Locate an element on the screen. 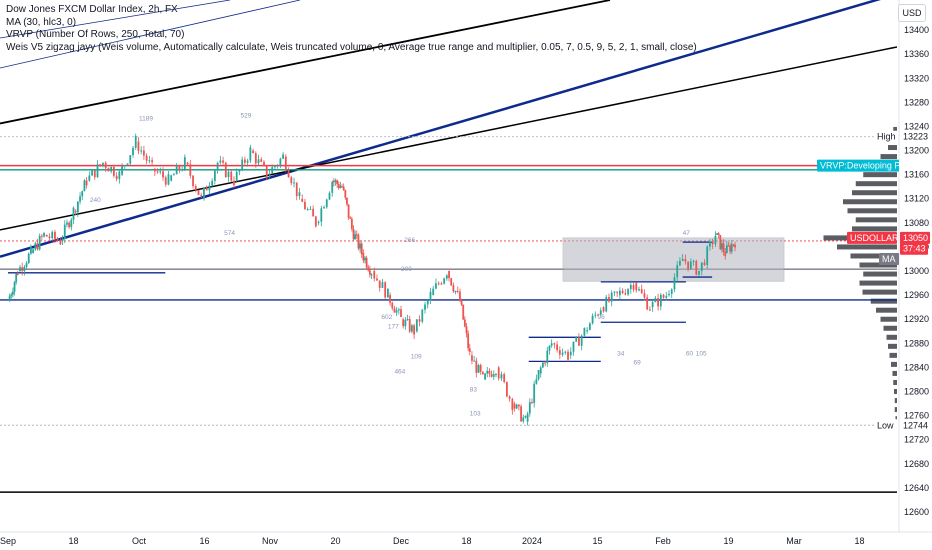 This screenshot has width=932, height=550. time-axis-tick-label: Oct is located at coordinates (139, 541).